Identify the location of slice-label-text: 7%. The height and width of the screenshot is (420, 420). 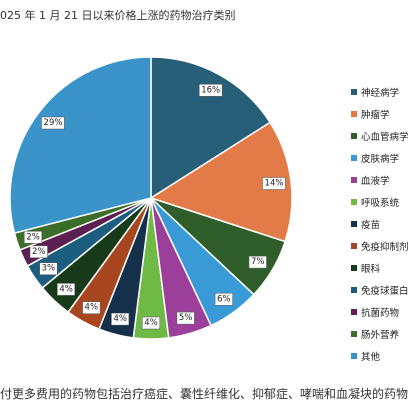
(258, 262).